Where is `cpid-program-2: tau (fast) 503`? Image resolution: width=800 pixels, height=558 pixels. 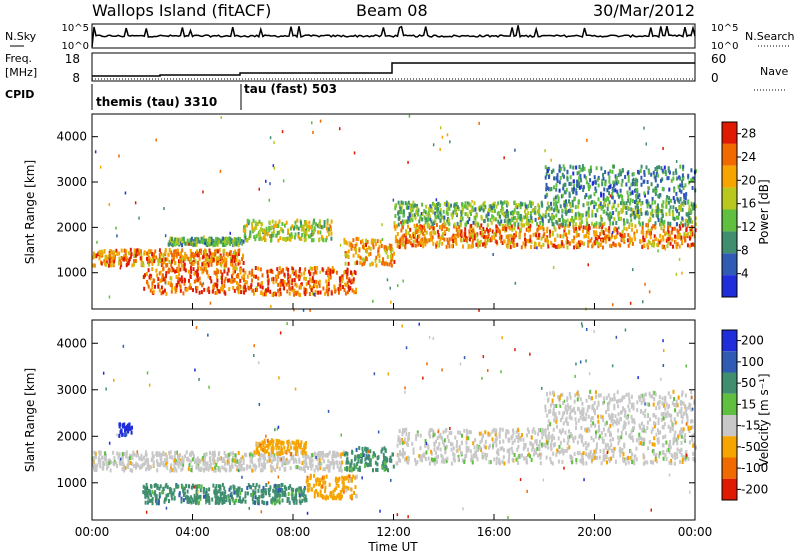
cpid-program-2: tau (fast) 503 is located at coordinates (290, 89).